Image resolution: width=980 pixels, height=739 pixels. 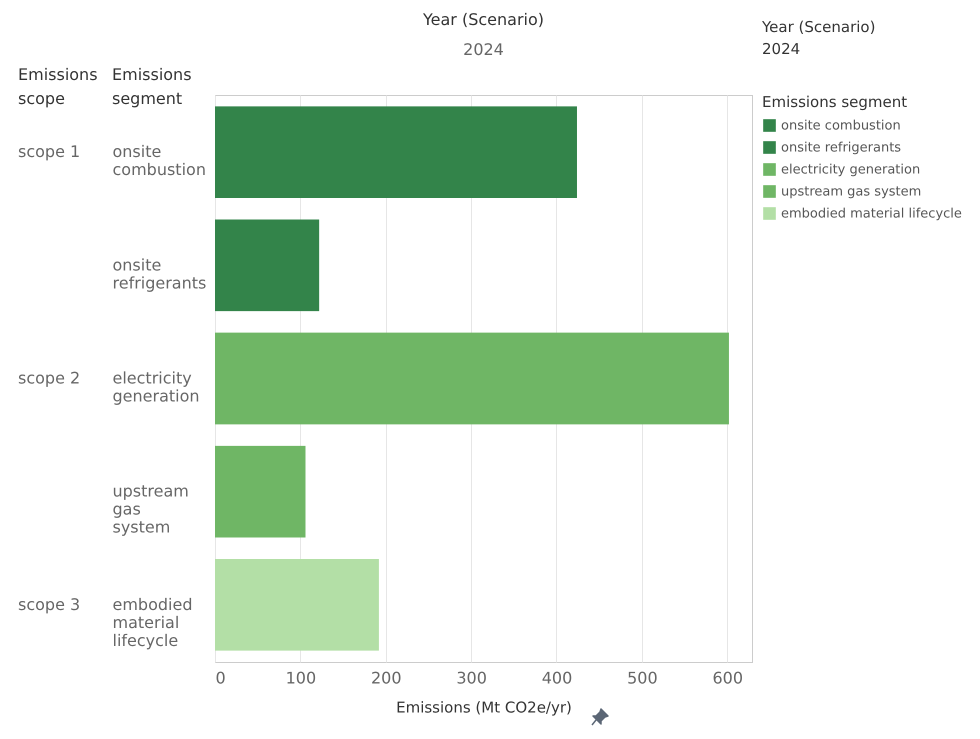 What do you see at coordinates (835, 102) in the screenshot?
I see `legend-title: Emissions segment` at bounding box center [835, 102].